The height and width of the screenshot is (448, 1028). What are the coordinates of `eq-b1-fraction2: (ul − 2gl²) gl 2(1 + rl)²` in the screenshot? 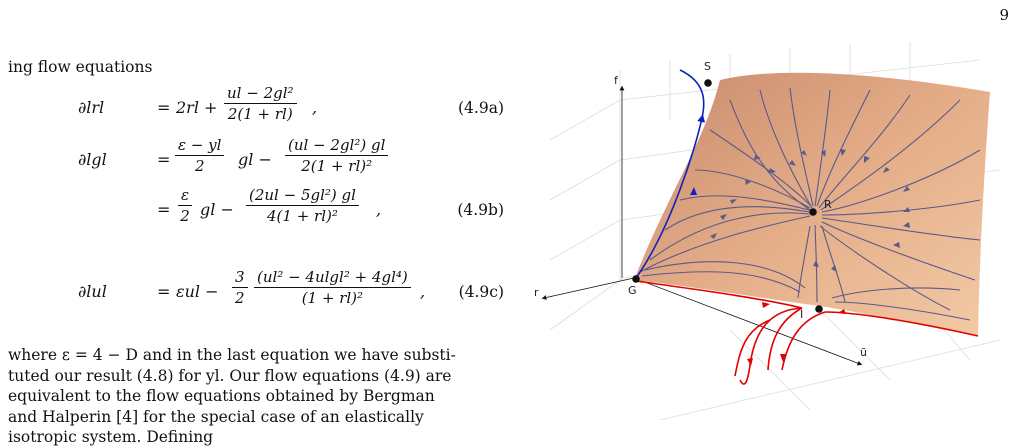 It's located at (337, 155).